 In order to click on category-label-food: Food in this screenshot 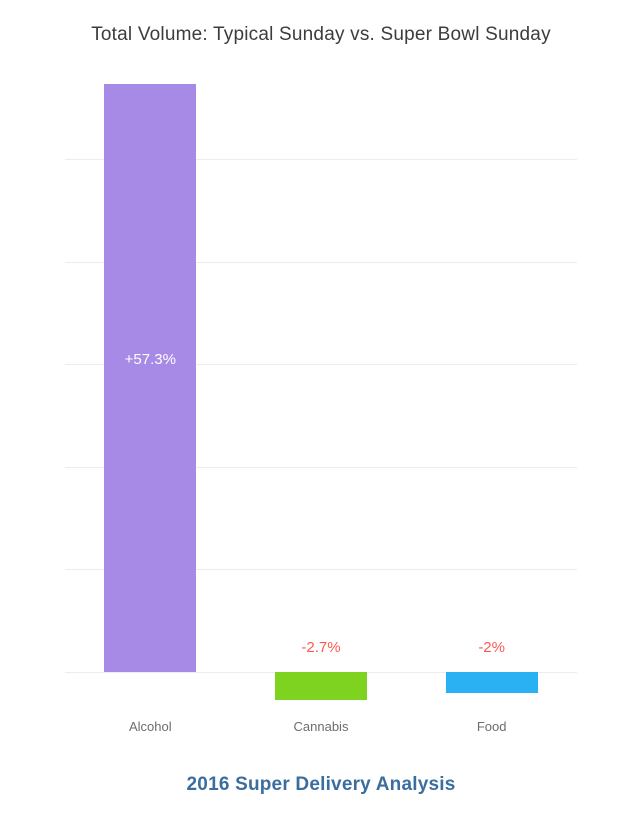, I will do `click(491, 726)`.